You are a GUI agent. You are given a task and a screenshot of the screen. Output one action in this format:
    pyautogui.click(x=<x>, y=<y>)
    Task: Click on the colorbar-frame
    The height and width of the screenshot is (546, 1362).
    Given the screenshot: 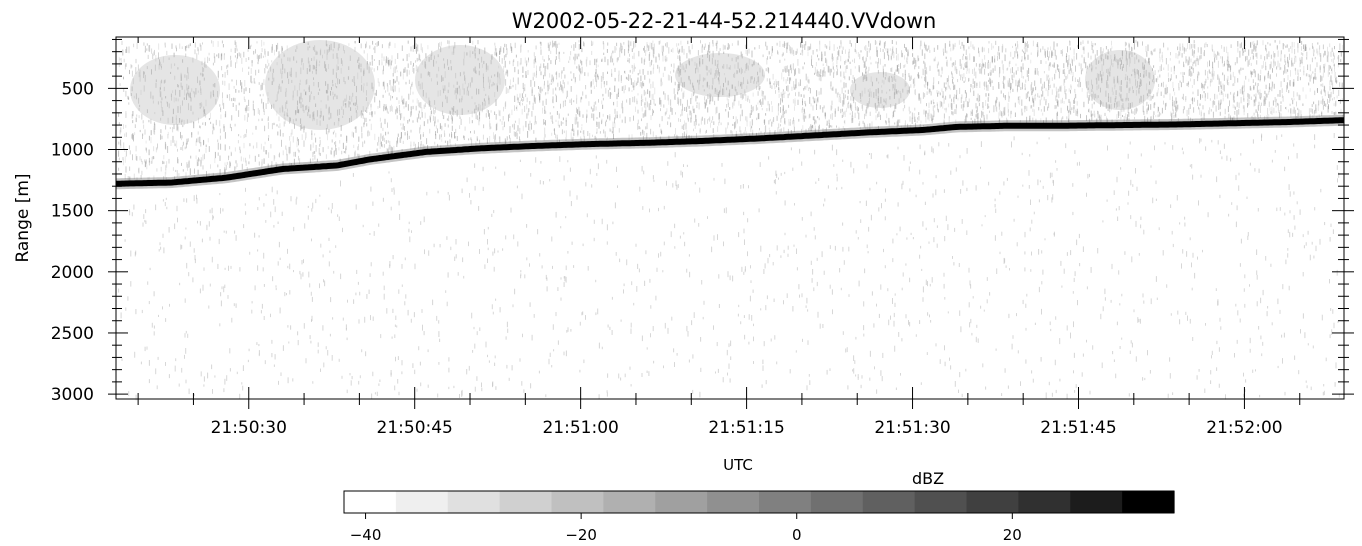 What is the action you would take?
    pyautogui.click(x=759, y=502)
    